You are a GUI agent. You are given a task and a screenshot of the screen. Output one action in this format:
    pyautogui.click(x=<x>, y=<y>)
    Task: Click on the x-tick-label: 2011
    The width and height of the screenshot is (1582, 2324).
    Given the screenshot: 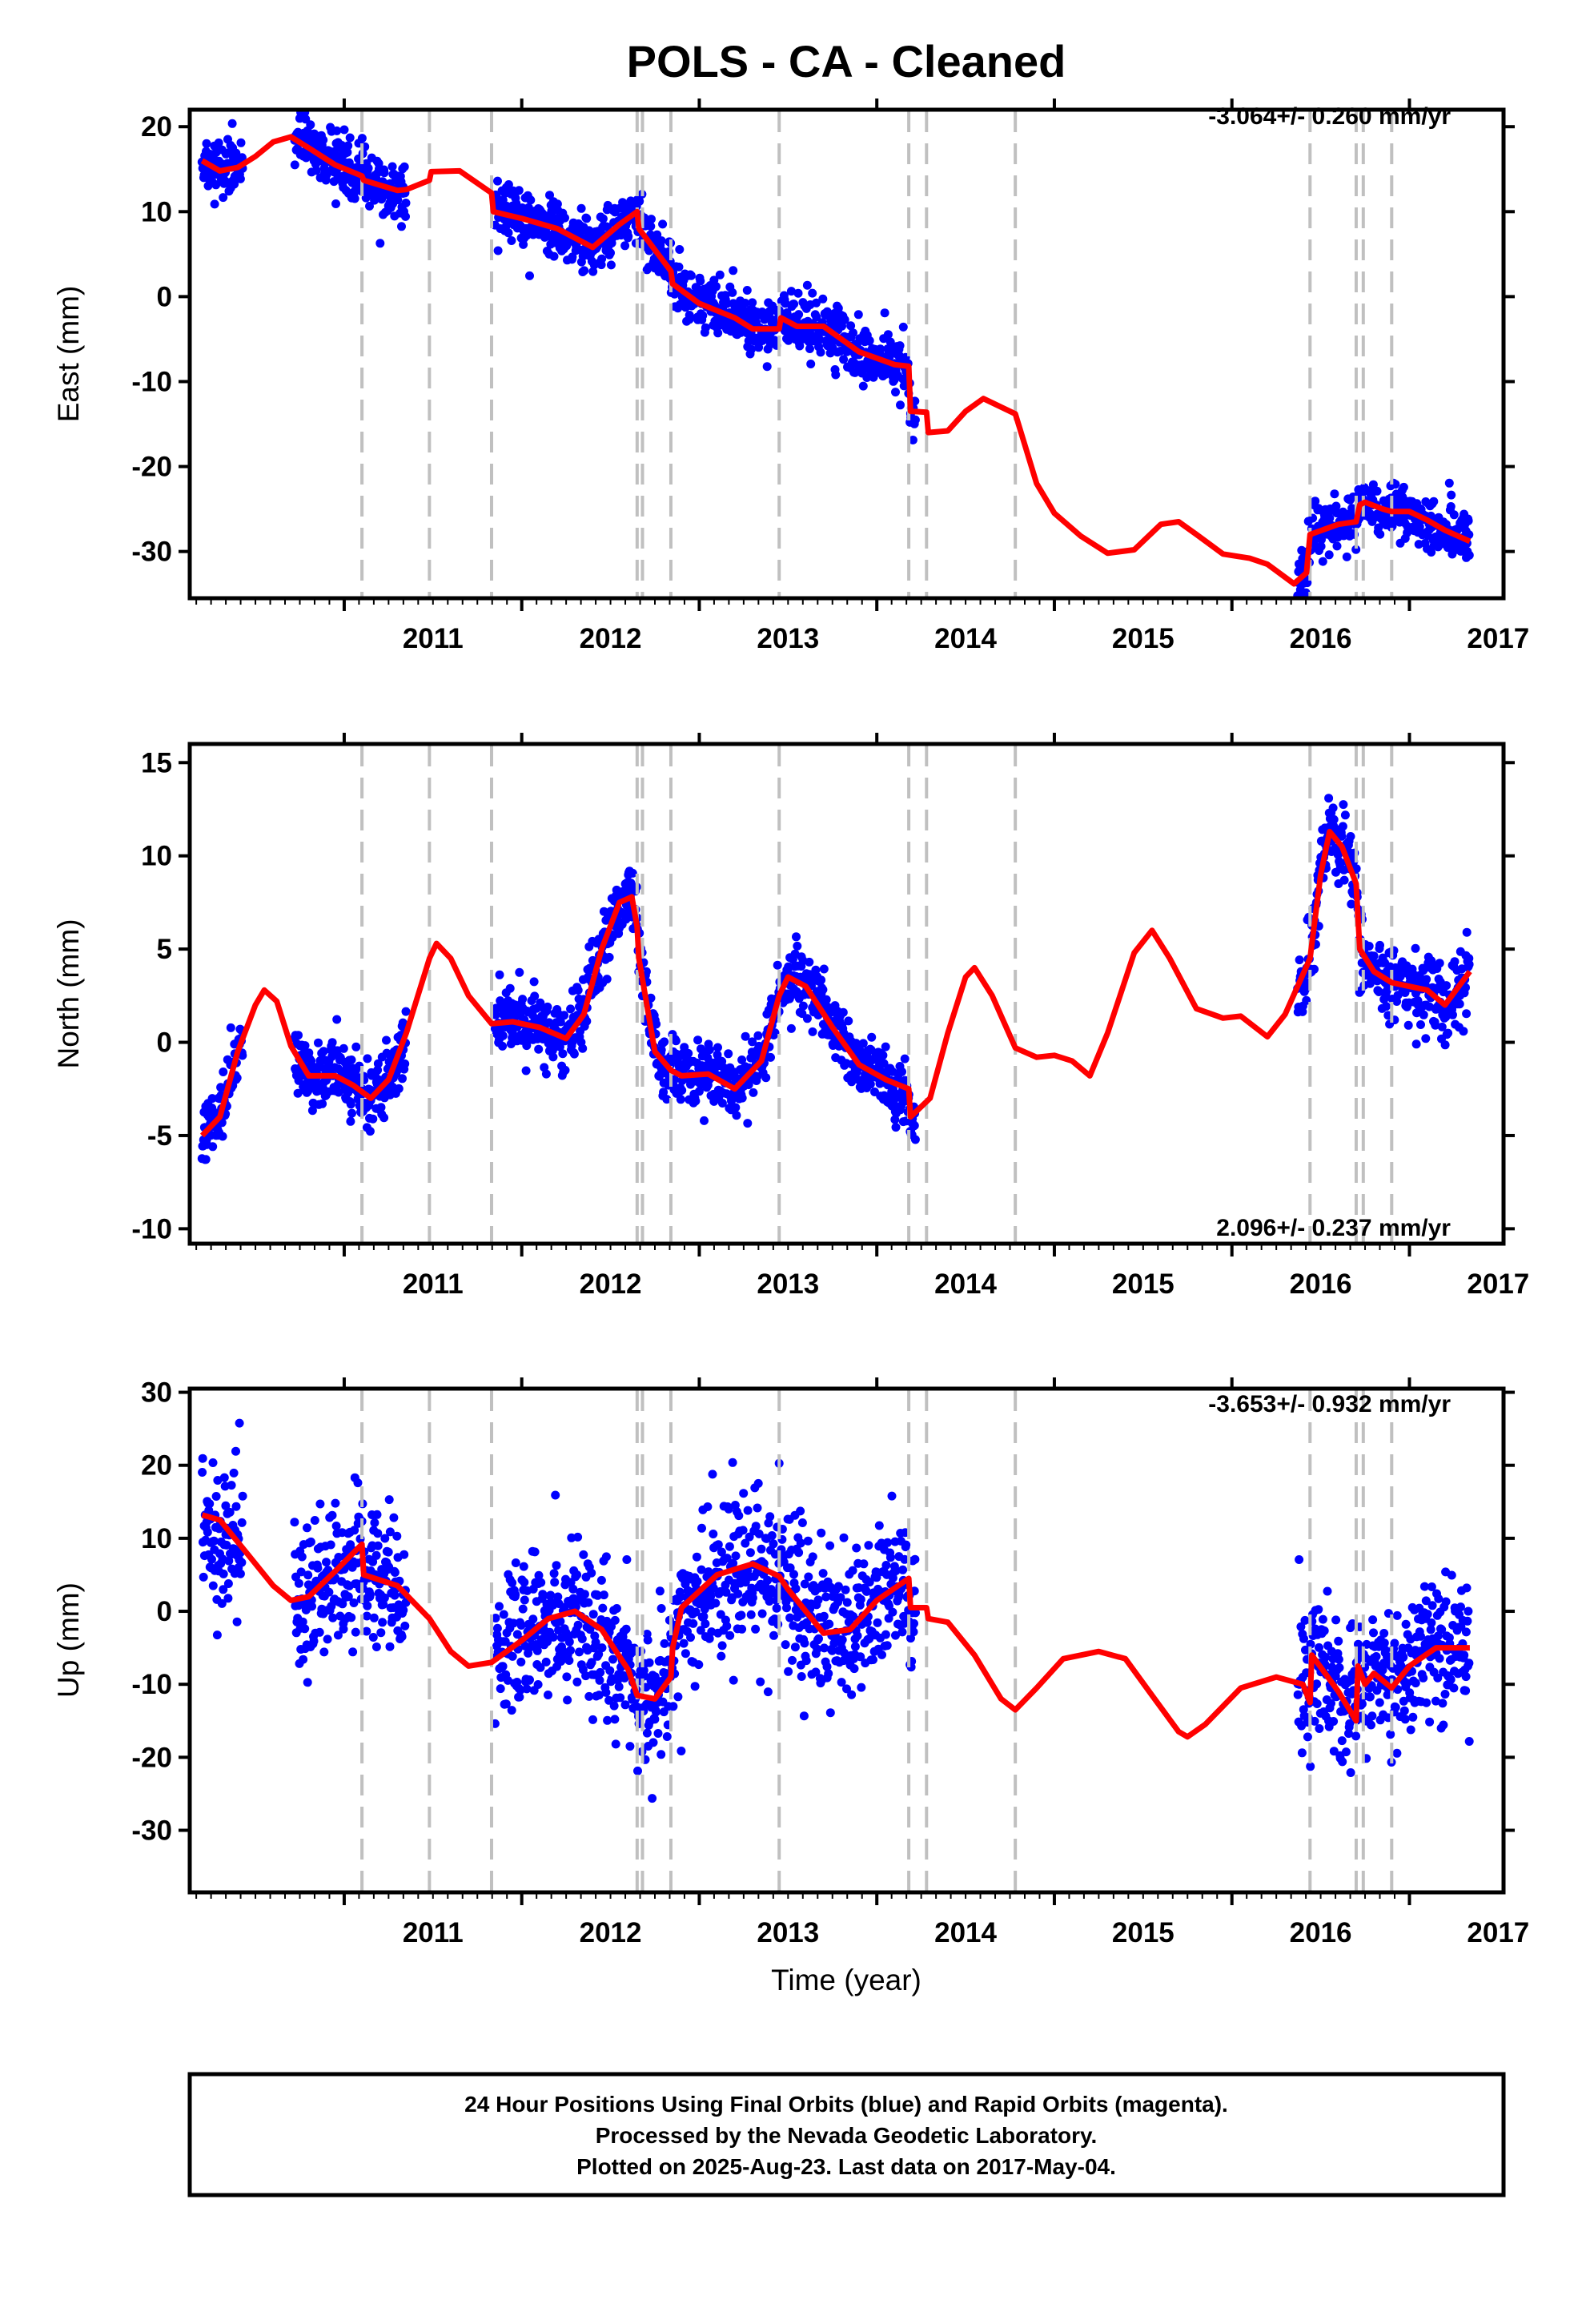 What is the action you would take?
    pyautogui.click(x=433, y=638)
    